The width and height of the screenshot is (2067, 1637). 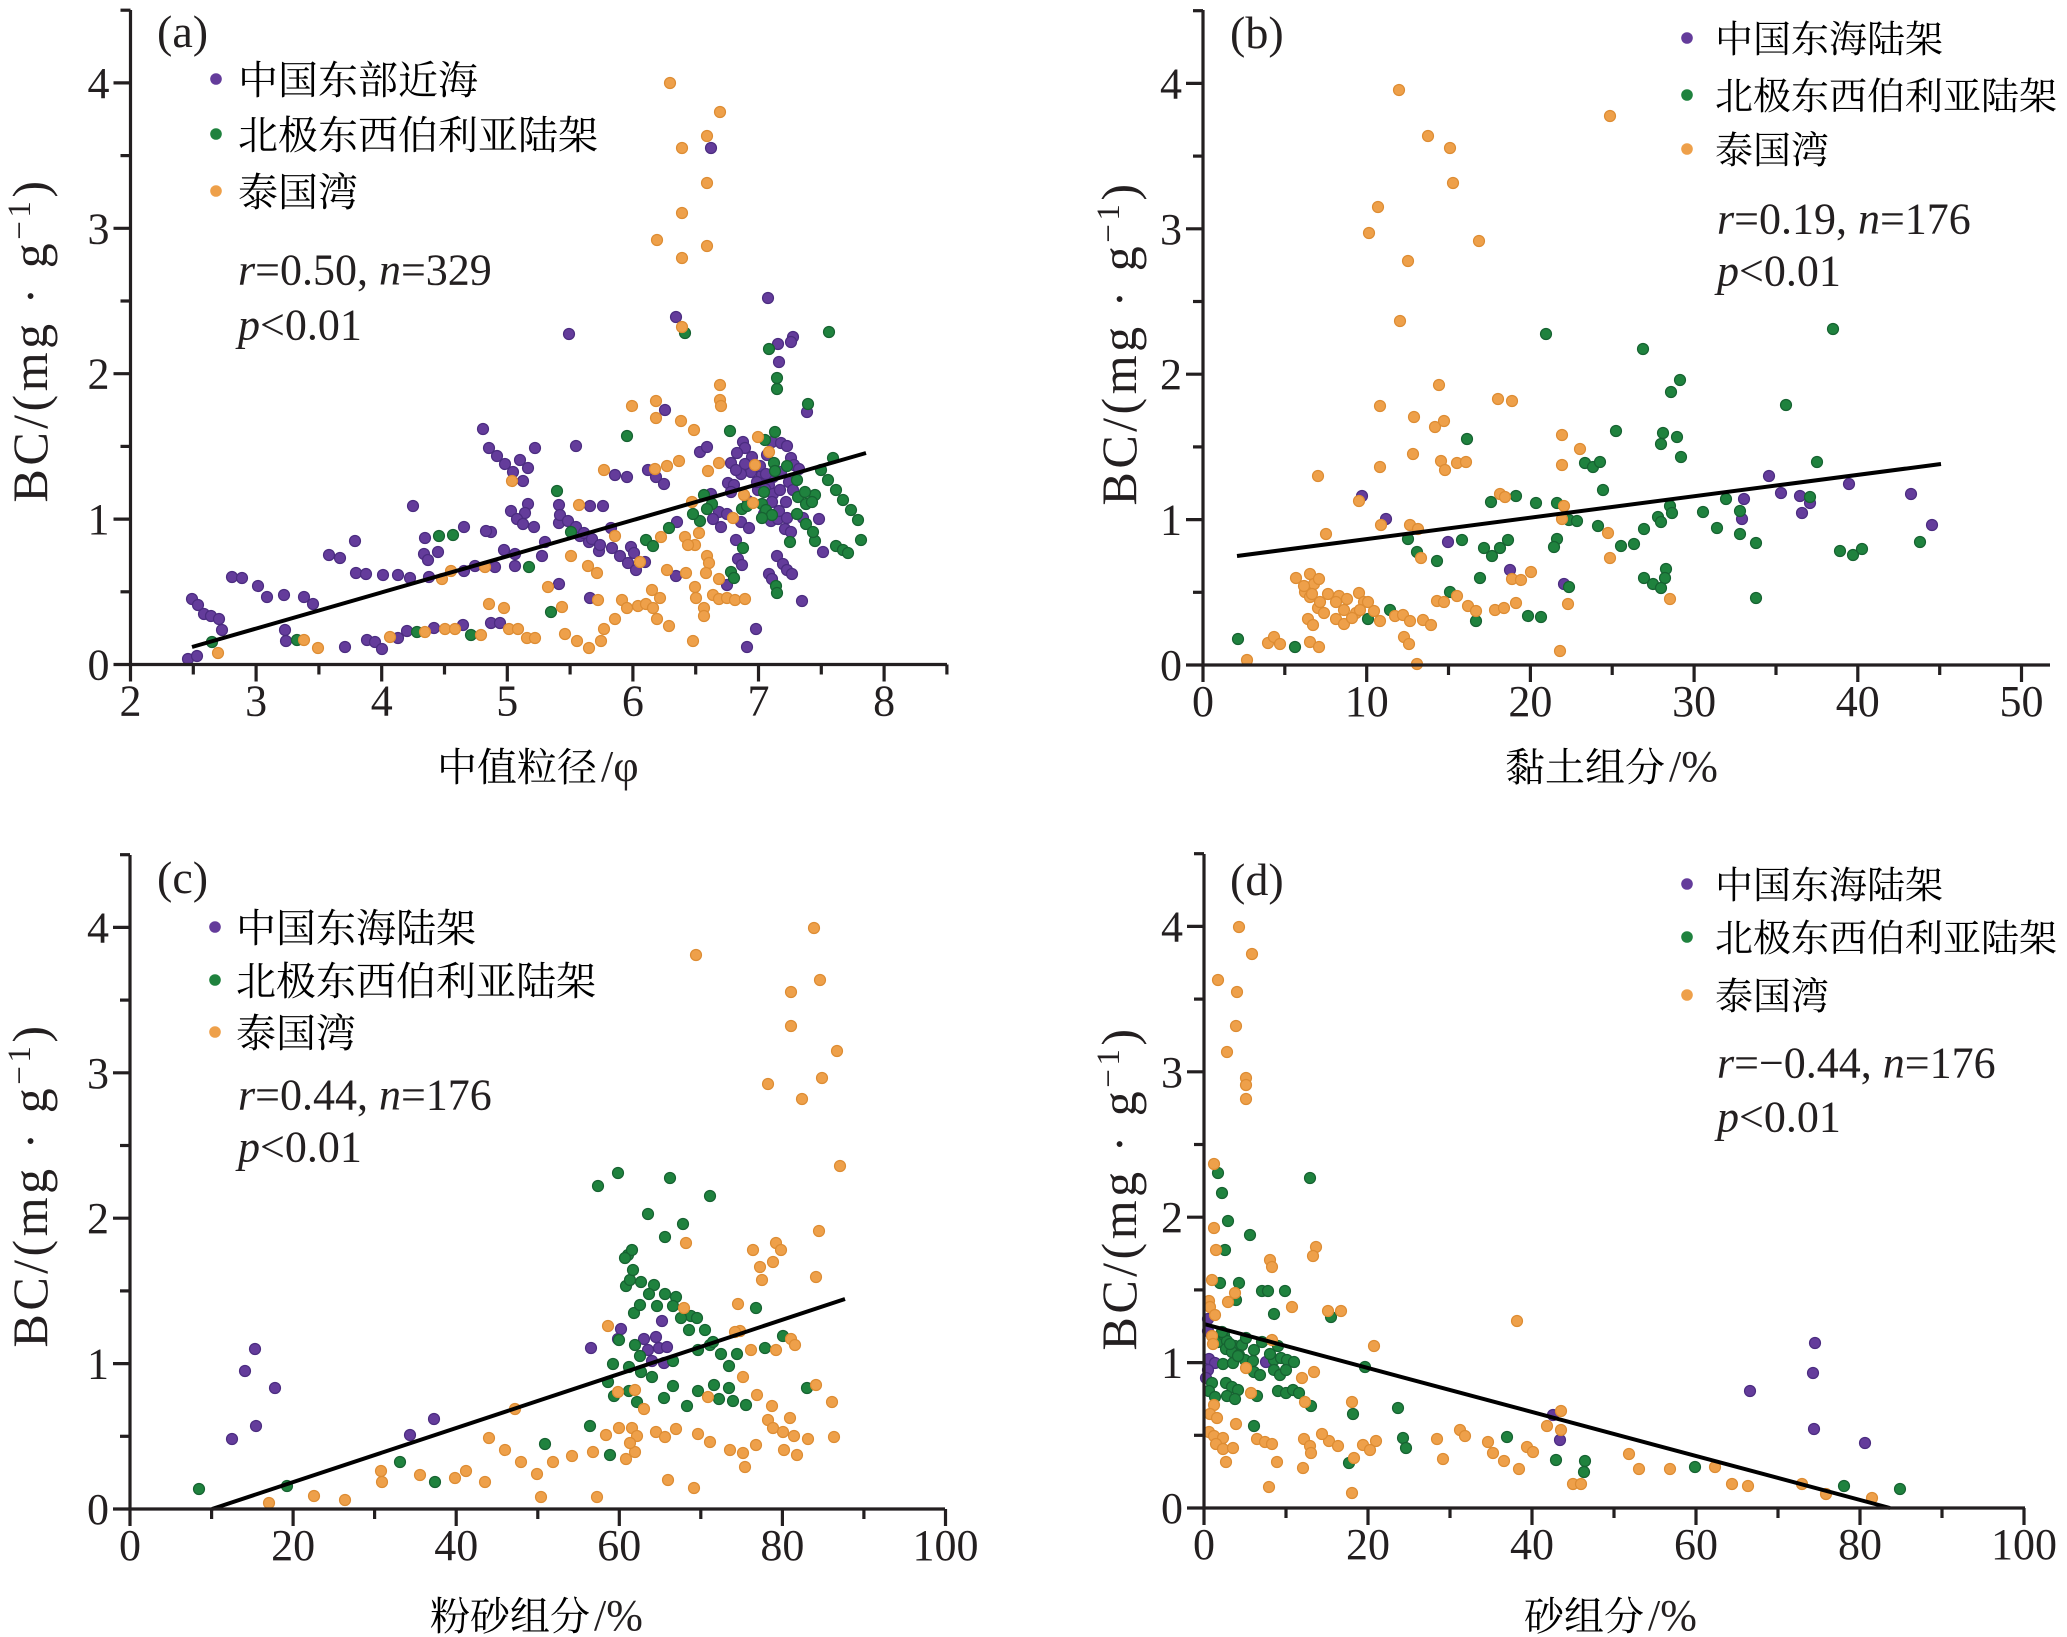 I want to click on svg-text: (d), so click(x=1257, y=879).